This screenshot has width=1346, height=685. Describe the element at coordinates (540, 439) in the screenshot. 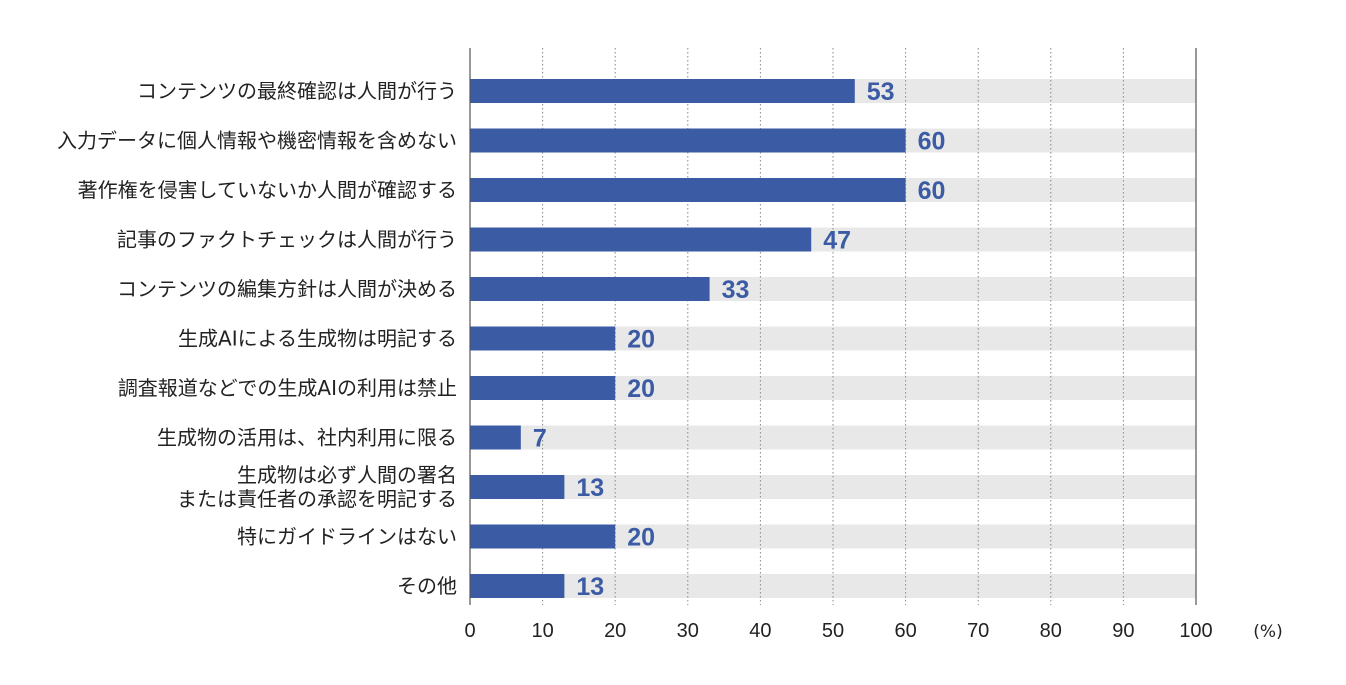

I see `value-label: 7` at that location.